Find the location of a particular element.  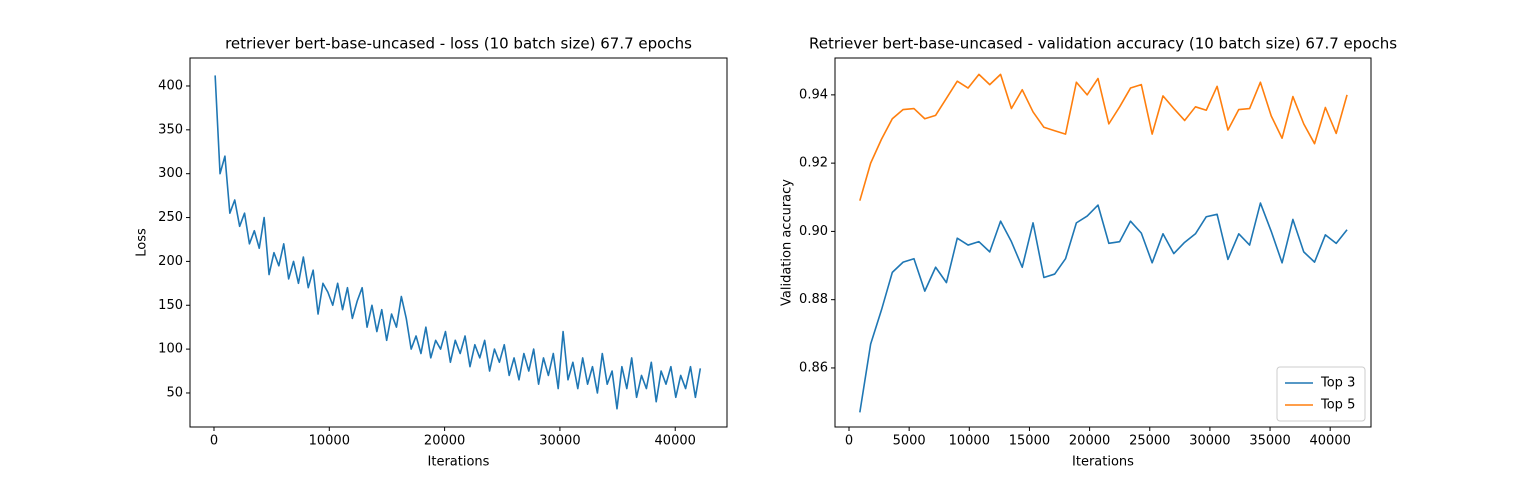

y-axis-label: Validation accuracy is located at coordinates (787, 242).